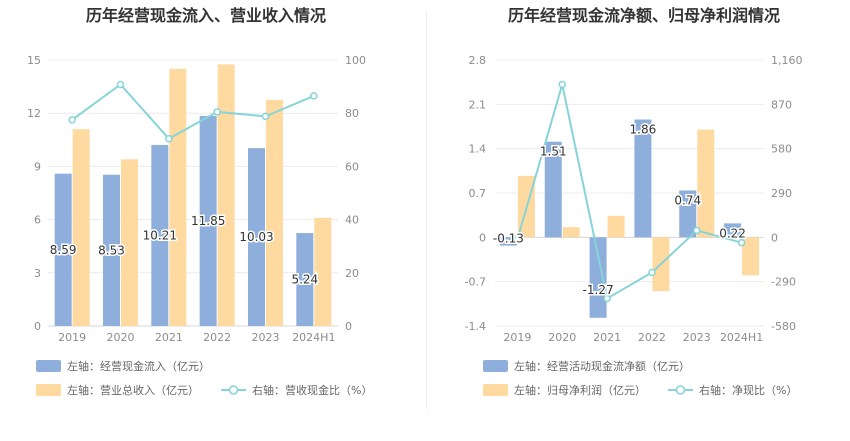 This screenshot has height=441, width=850. What do you see at coordinates (352, 273) in the screenshot?
I see `right-axis-tick: 20` at bounding box center [352, 273].